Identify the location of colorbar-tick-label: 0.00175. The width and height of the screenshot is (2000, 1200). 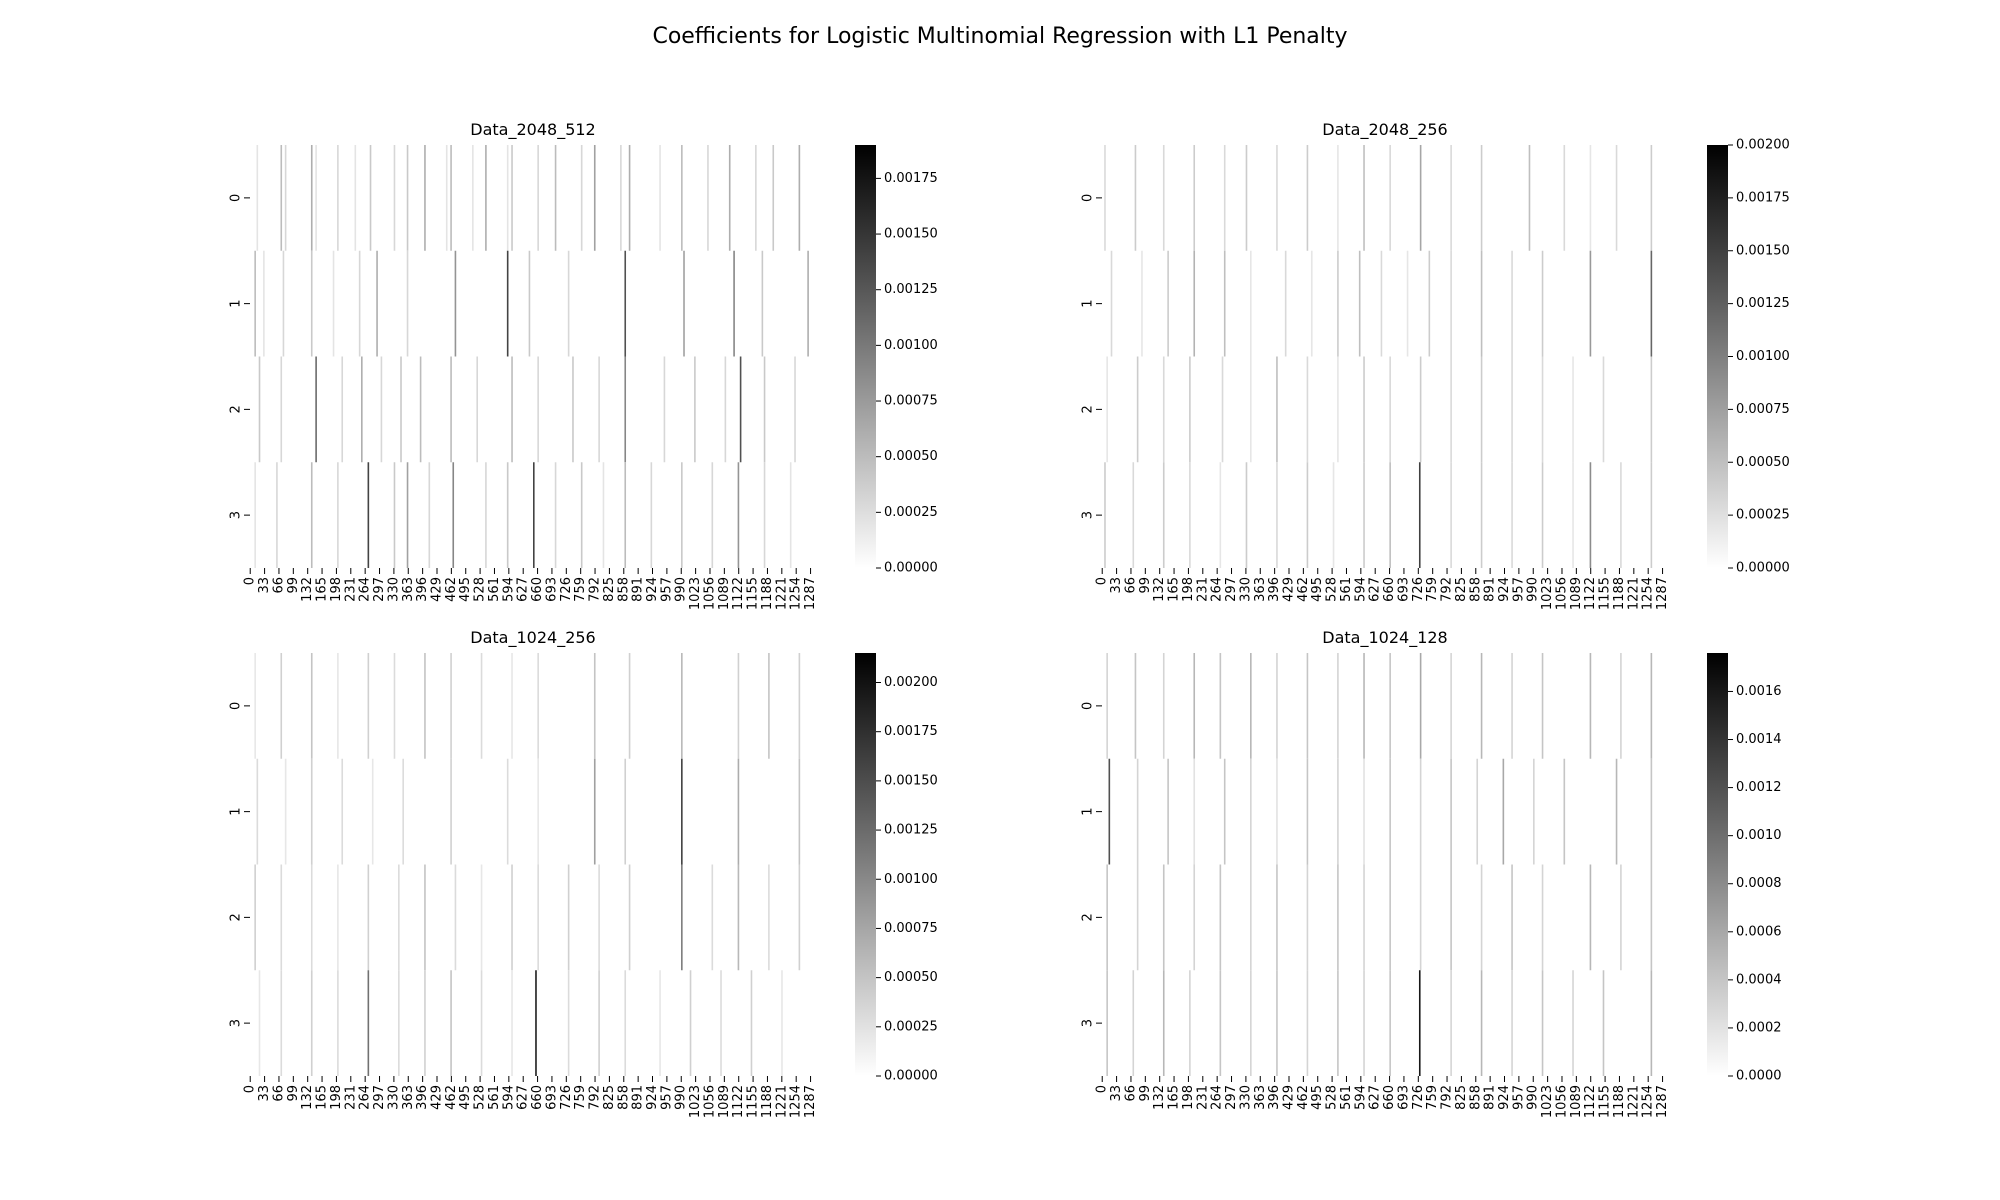
(911, 178).